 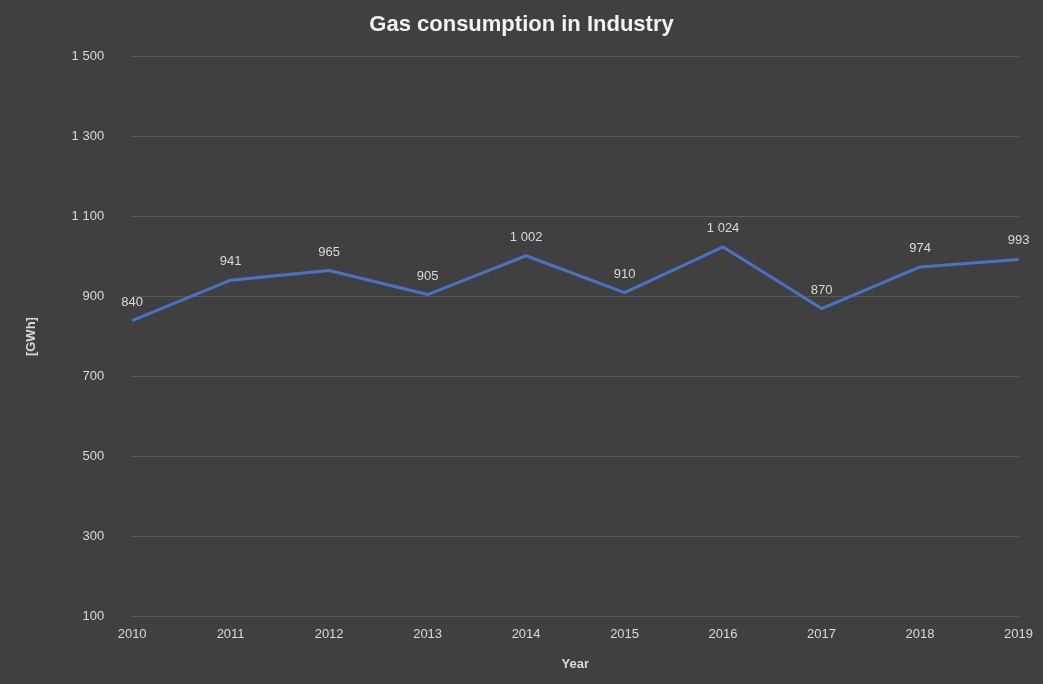 What do you see at coordinates (132, 301) in the screenshot?
I see `data-label: 840` at bounding box center [132, 301].